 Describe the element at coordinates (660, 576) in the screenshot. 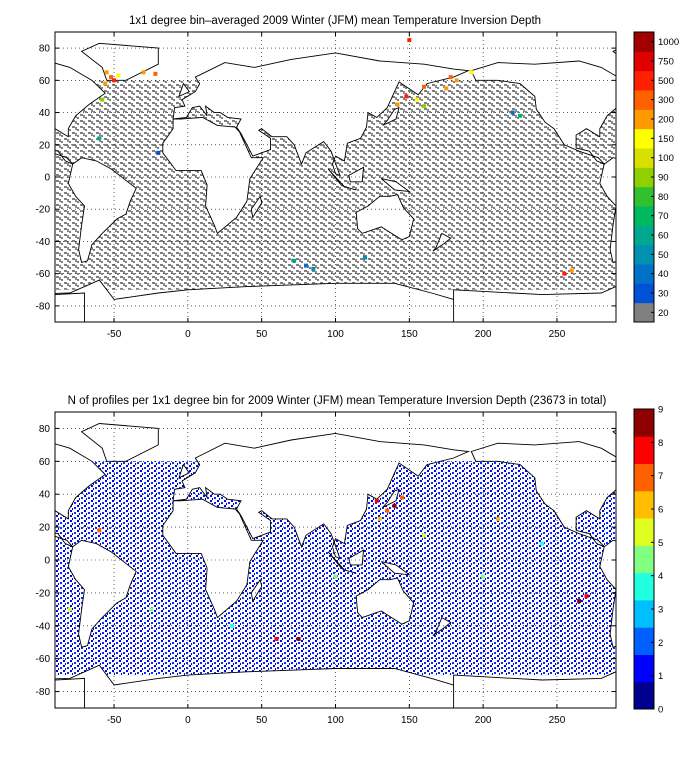

I see `colorbar-label: 4` at that location.